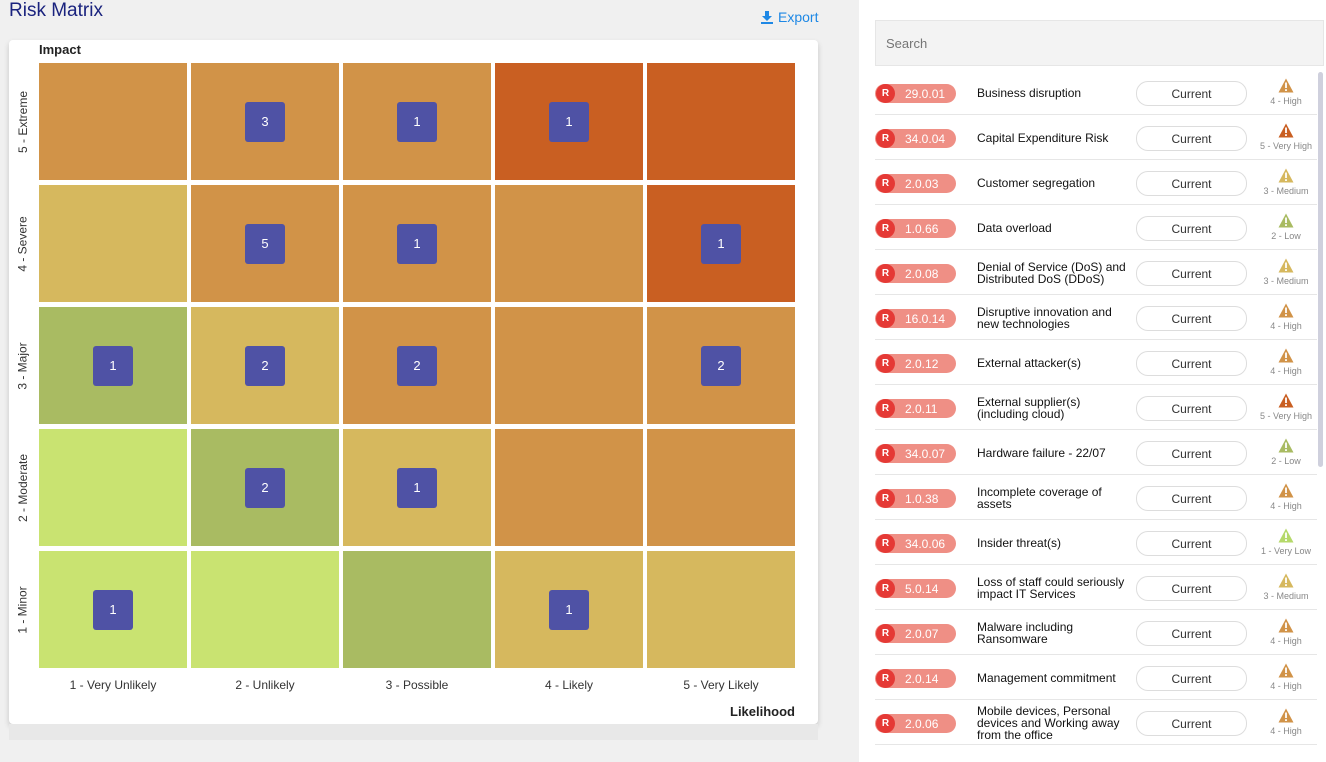 The width and height of the screenshot is (1326, 762). Describe the element at coordinates (915, 318) in the screenshot. I see `risk-id-pill: R 16.0.14` at that location.